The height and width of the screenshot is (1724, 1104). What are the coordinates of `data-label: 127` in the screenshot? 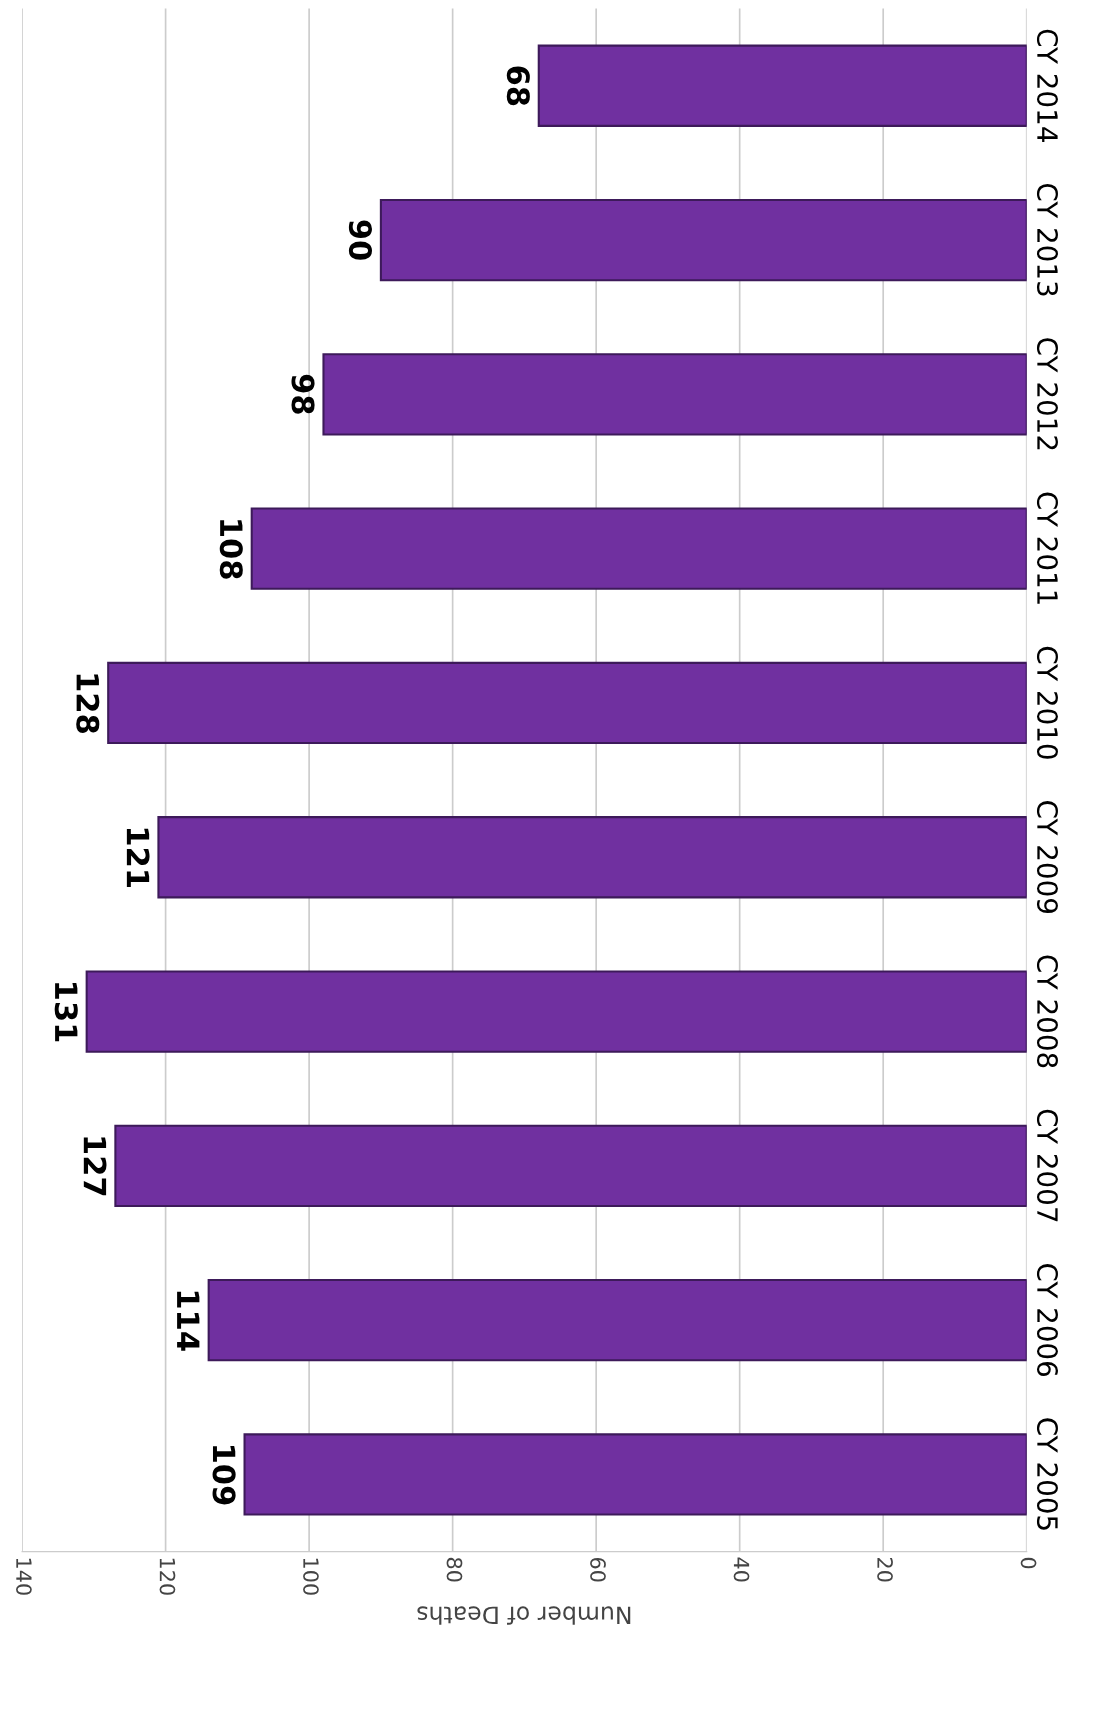 It's located at (95, 1166).